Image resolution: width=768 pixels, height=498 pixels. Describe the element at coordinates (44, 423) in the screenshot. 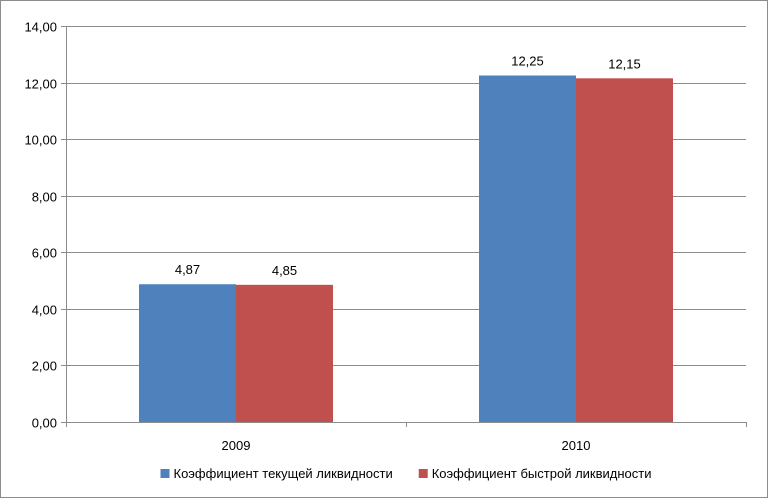

I see `y-tick-label: 0,00` at that location.